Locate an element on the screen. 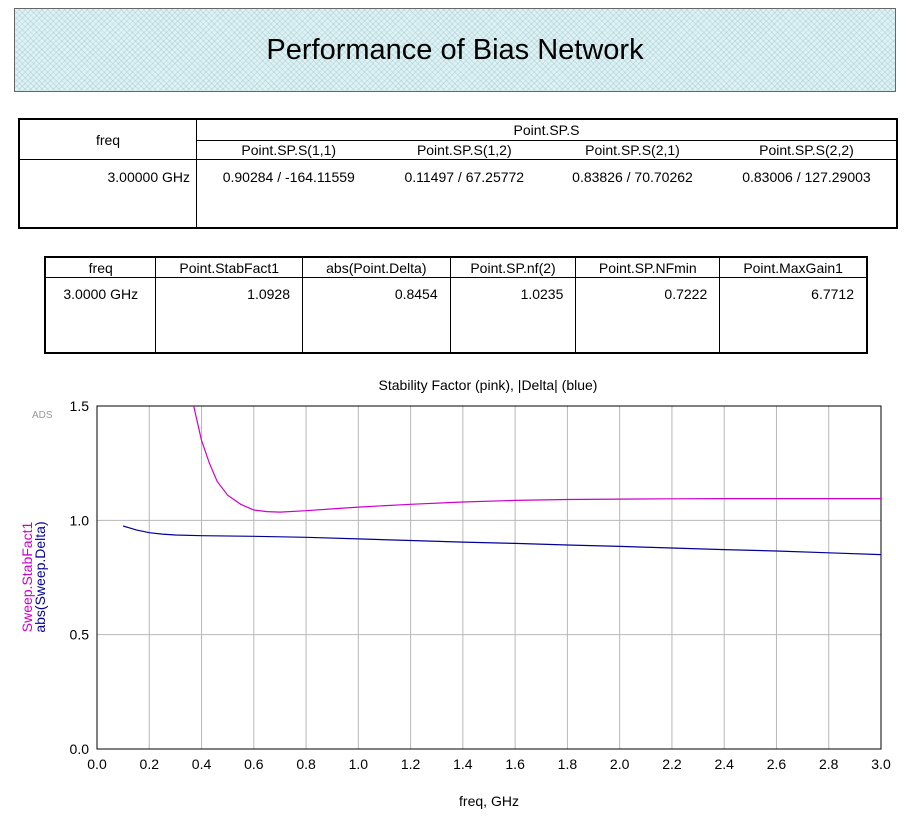 Image resolution: width=913 pixels, height=816 pixels. x-tick-label: 0.4 is located at coordinates (202, 764).